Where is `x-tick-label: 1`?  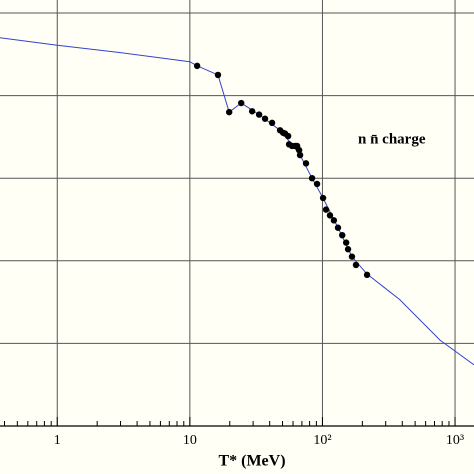
x-tick-label: 1 is located at coordinates (57, 440).